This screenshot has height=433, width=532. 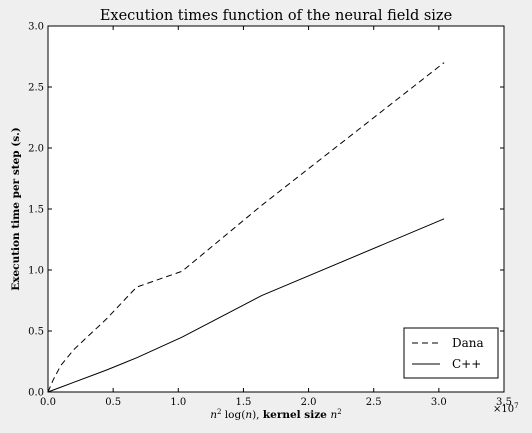 I want to click on y-tick-label: 2.5, so click(x=36, y=88).